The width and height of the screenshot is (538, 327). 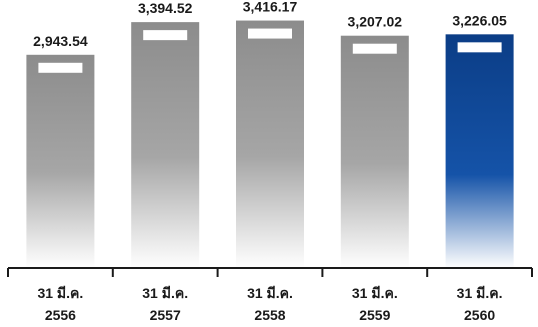 I want to click on x-tick-label-year-2560: 2560, so click(x=479, y=315).